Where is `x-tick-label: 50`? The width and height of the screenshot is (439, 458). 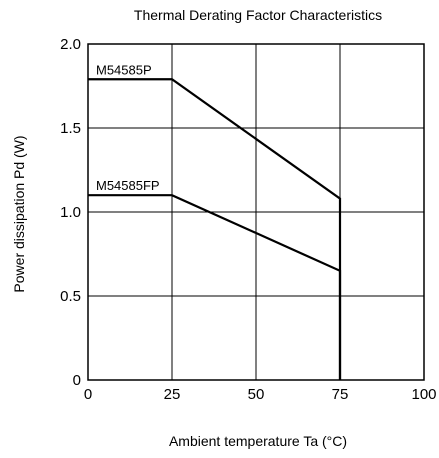
x-tick-label: 50 is located at coordinates (256, 394).